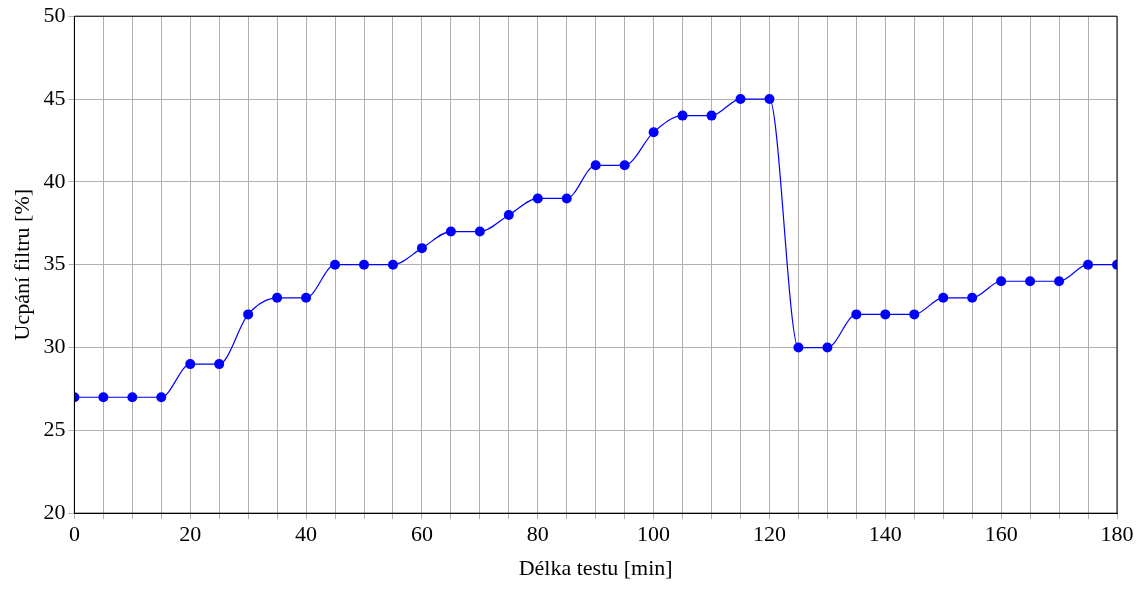 The image size is (1139, 590). I want to click on y-axis-title: Ucpání filtru [%], so click(21, 264).